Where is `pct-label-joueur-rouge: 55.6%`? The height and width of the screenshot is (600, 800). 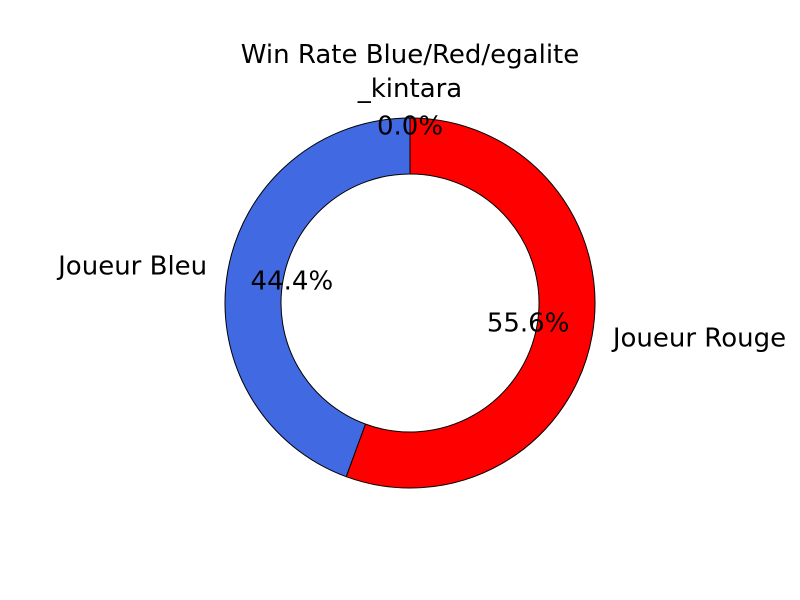
pct-label-joueur-rouge: 55.6% is located at coordinates (528, 324).